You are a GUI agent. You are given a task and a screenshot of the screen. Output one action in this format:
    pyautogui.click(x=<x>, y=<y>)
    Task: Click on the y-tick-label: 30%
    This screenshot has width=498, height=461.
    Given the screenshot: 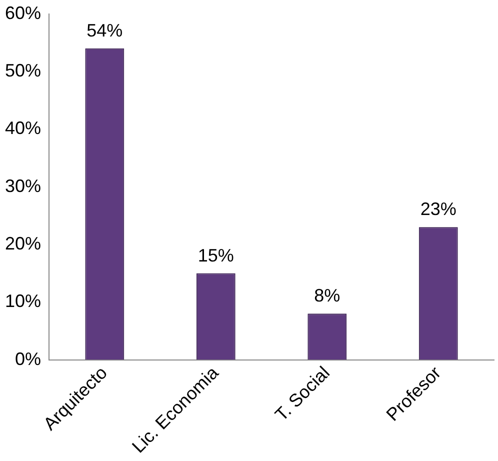 What is the action you would take?
    pyautogui.click(x=23, y=186)
    